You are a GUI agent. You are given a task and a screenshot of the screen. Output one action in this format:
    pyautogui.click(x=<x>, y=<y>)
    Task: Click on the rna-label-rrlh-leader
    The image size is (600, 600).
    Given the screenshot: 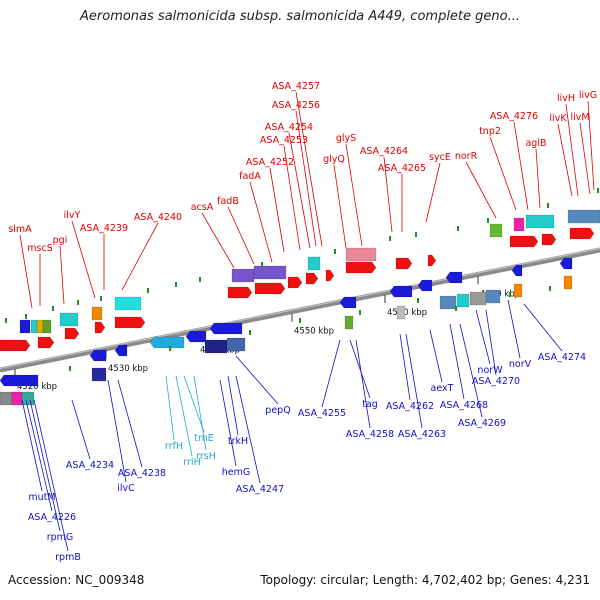 What is the action you would take?
    pyautogui.click(x=184, y=416)
    